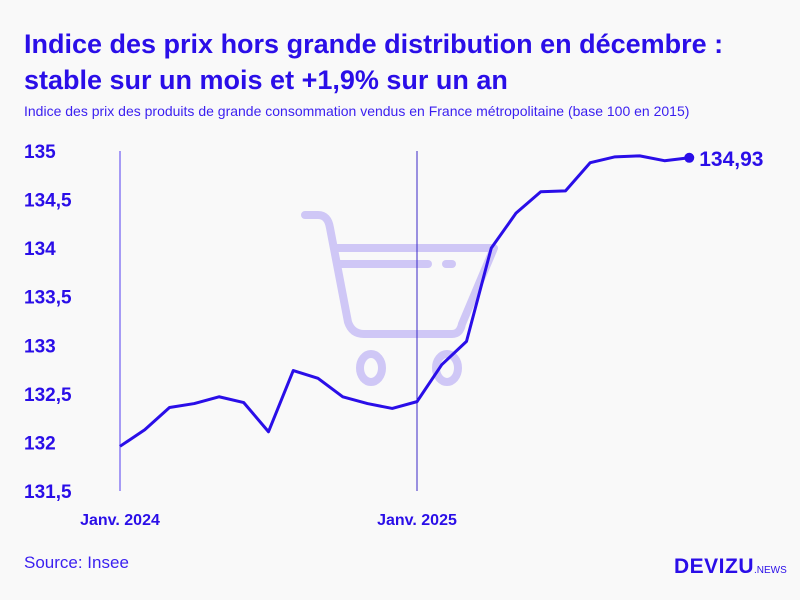  I want to click on logo-main: DEVIZU, so click(714, 566).